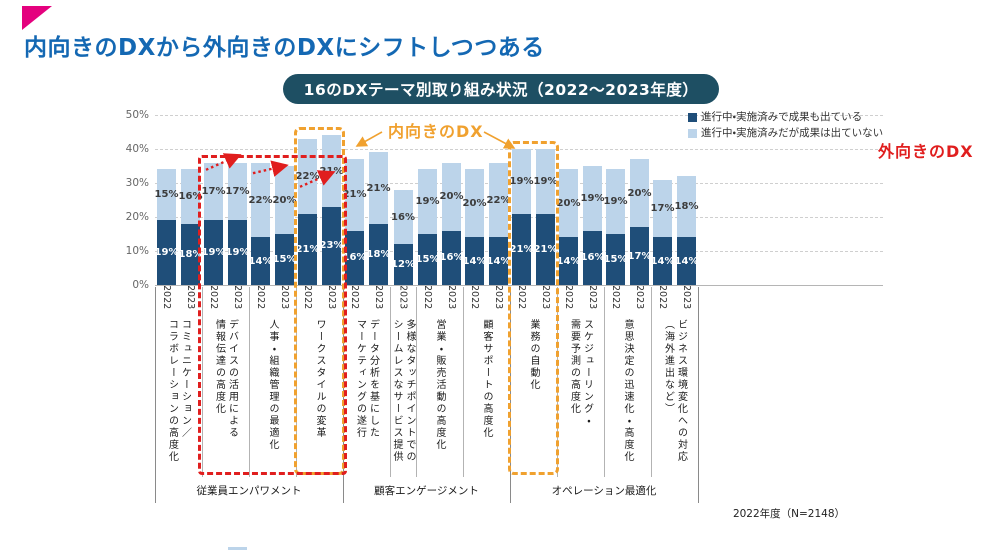 The height and width of the screenshot is (550, 1000). I want to click on theme-label-area: 2022 2023 ビジネス環境変化への対応 （海外進出など）, so click(674, 381).